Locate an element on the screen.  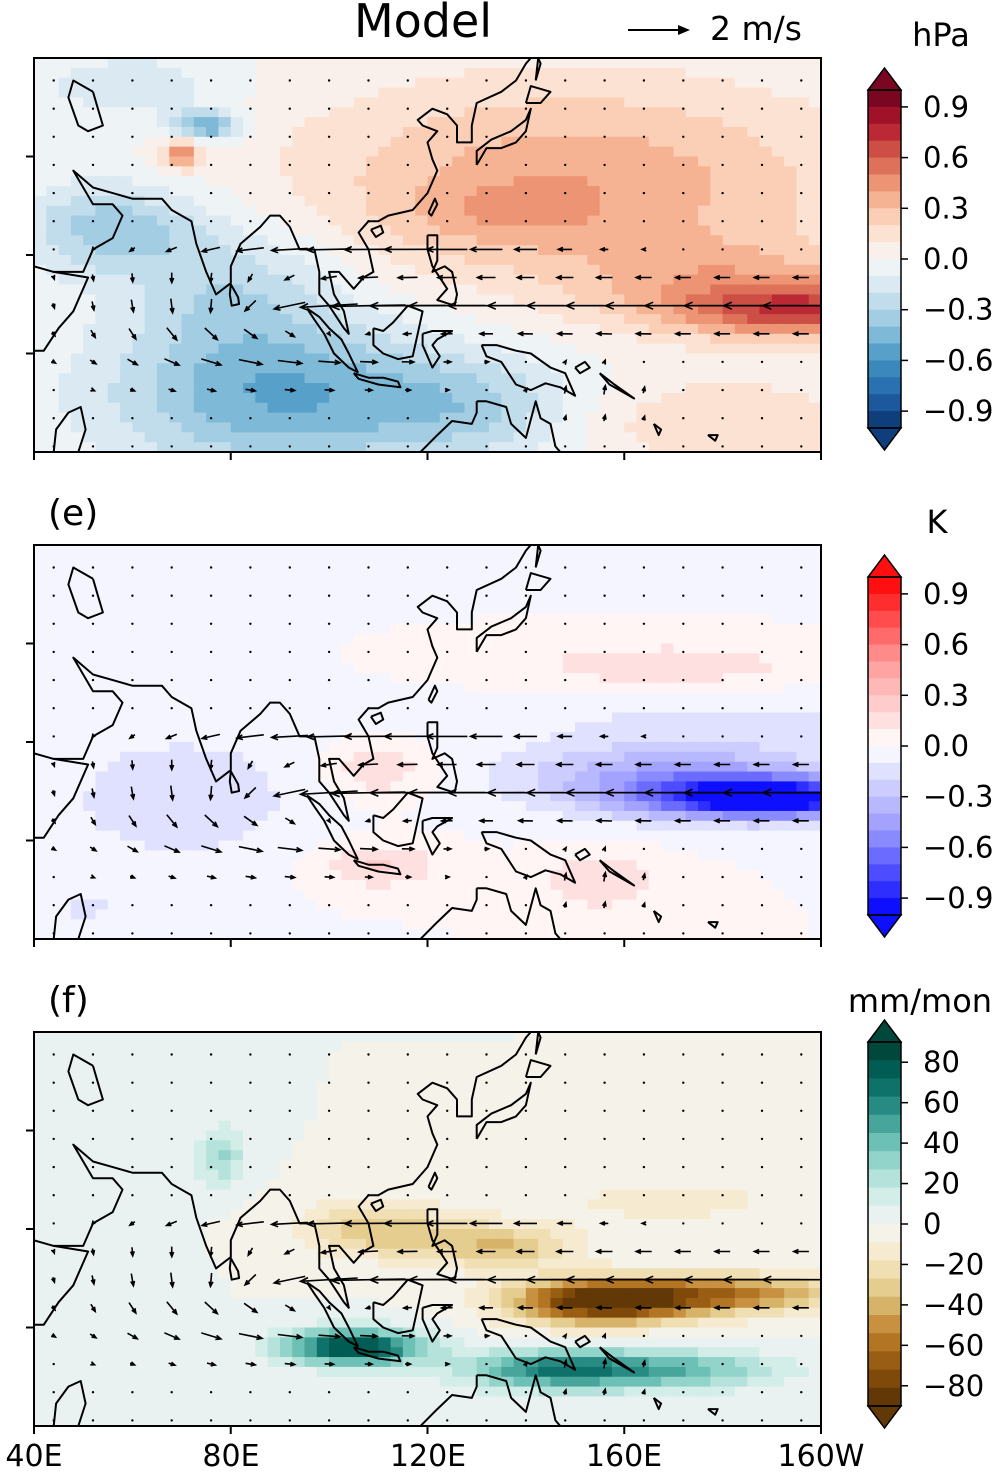
coastline is located at coordinates (377, 380).